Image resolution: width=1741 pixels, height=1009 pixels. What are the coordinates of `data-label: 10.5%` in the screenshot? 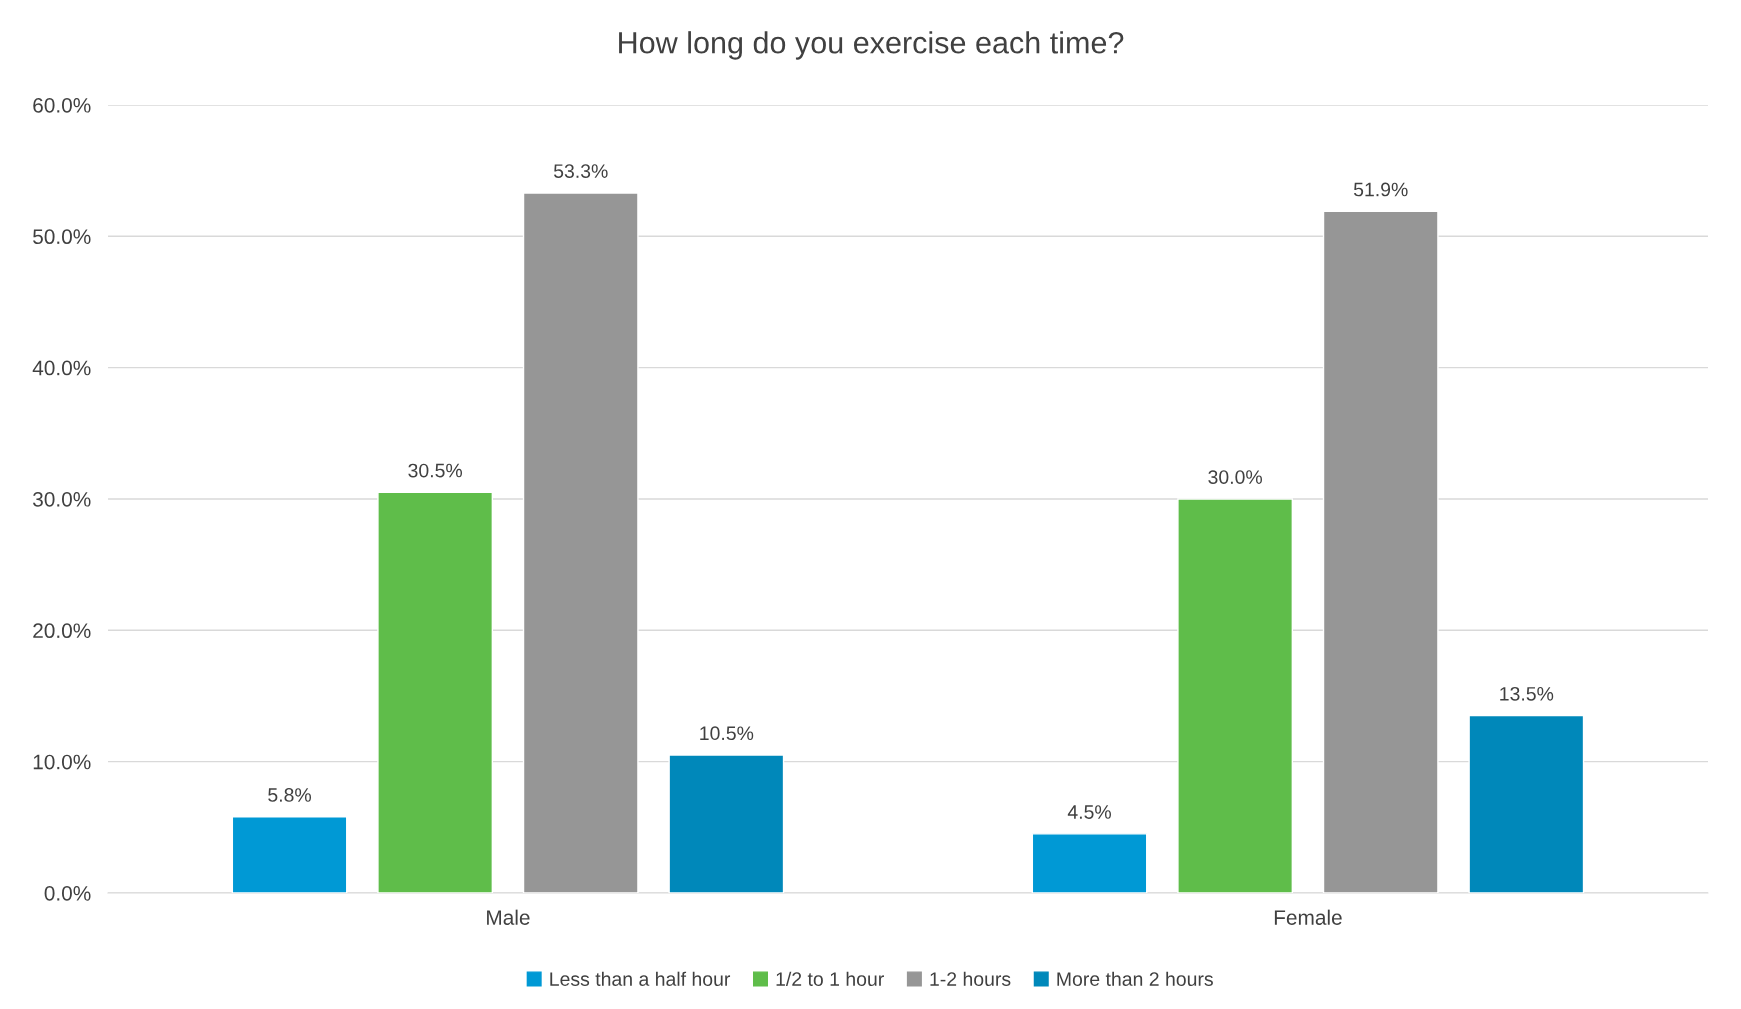 It's located at (727, 733).